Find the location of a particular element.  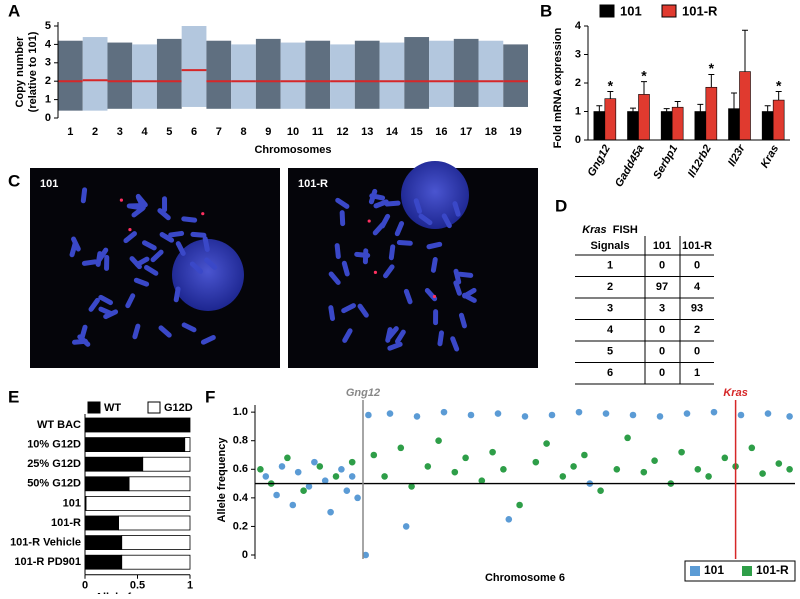

y-tick-label: 1 is located at coordinates (48, 100).